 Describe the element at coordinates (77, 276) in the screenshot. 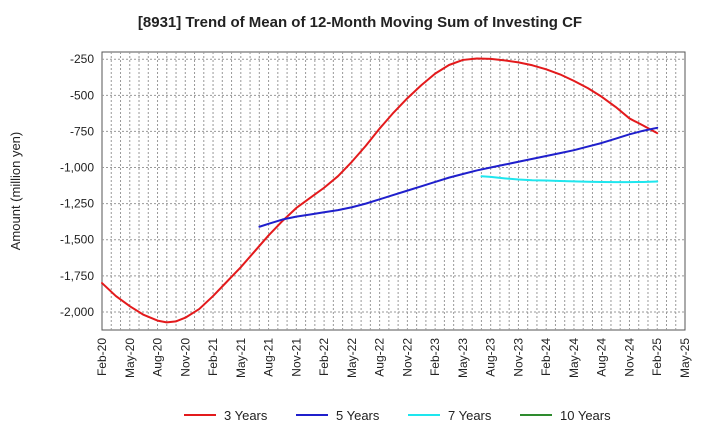

I see `y-tick-label: -1,750` at that location.